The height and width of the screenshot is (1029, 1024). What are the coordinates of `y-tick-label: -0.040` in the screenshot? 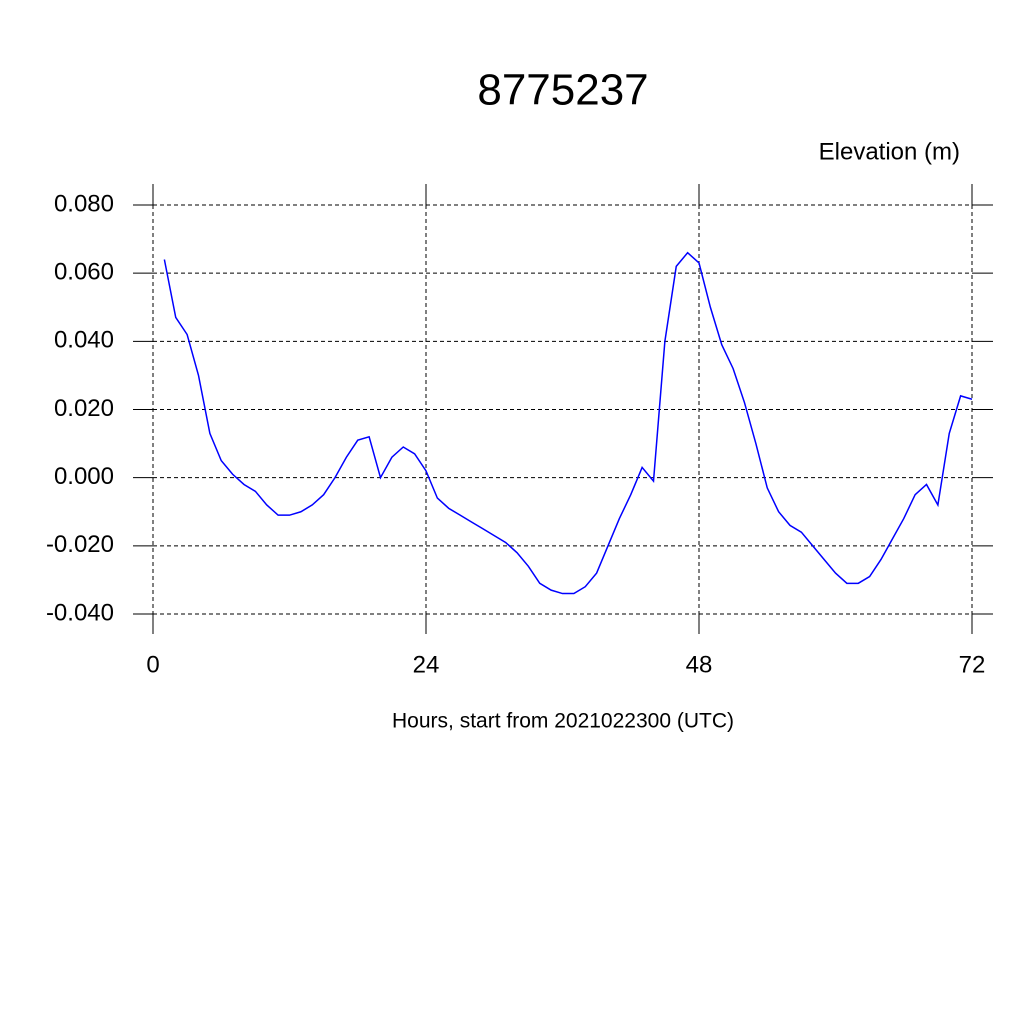 It's located at (80, 612).